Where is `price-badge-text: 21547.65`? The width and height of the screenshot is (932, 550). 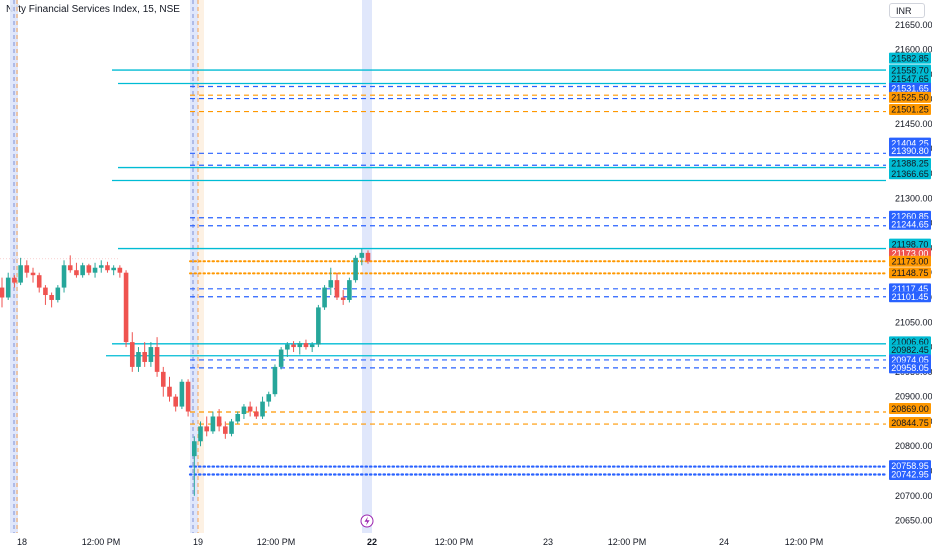
price-badge-text: 21547.65 is located at coordinates (910, 79).